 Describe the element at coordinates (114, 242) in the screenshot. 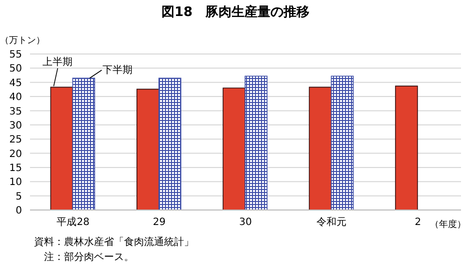

I see `text: 資料：農林水産省「食肉流通統計」` at that location.